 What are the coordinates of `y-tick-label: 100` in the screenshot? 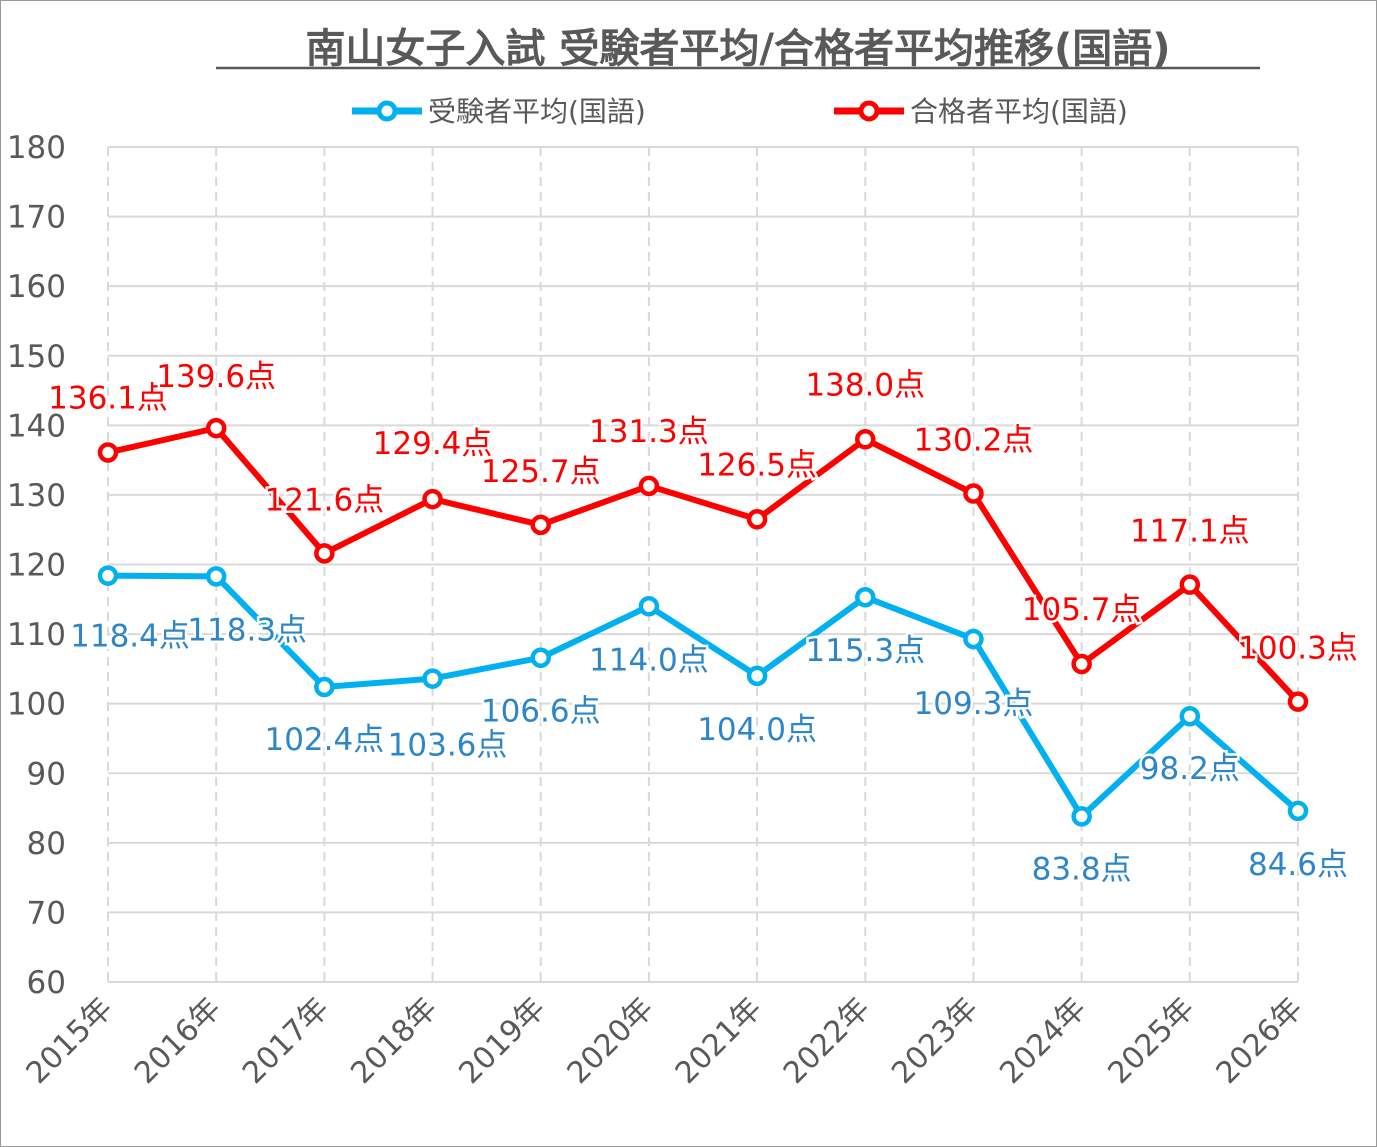 It's located at (36, 705).